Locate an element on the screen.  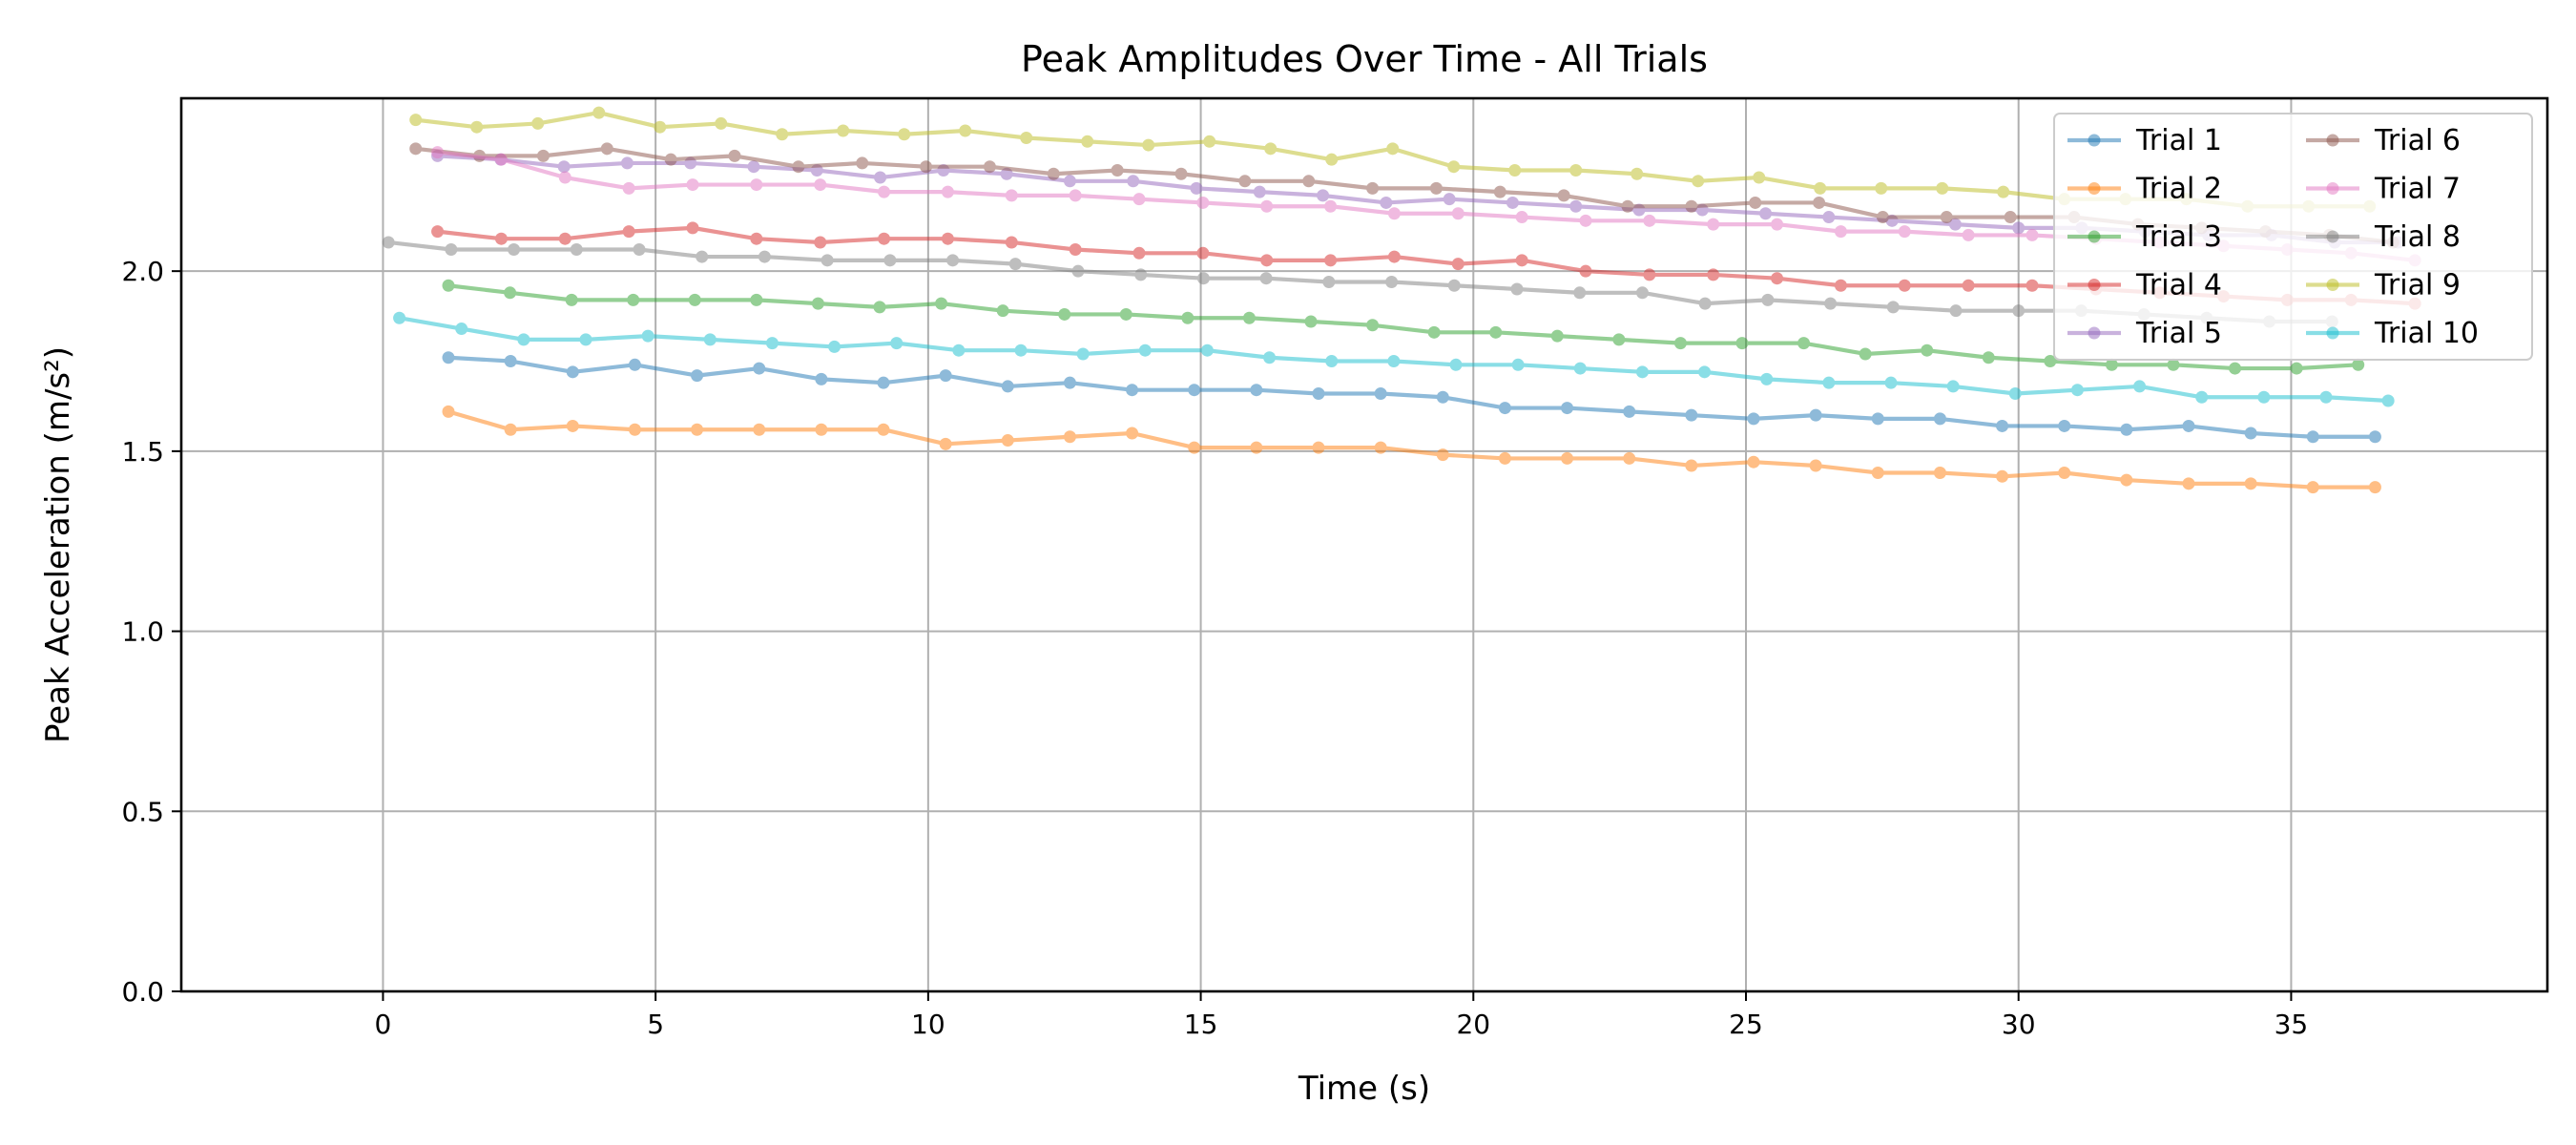
legend-label: Trial 4 is located at coordinates (2178, 285).